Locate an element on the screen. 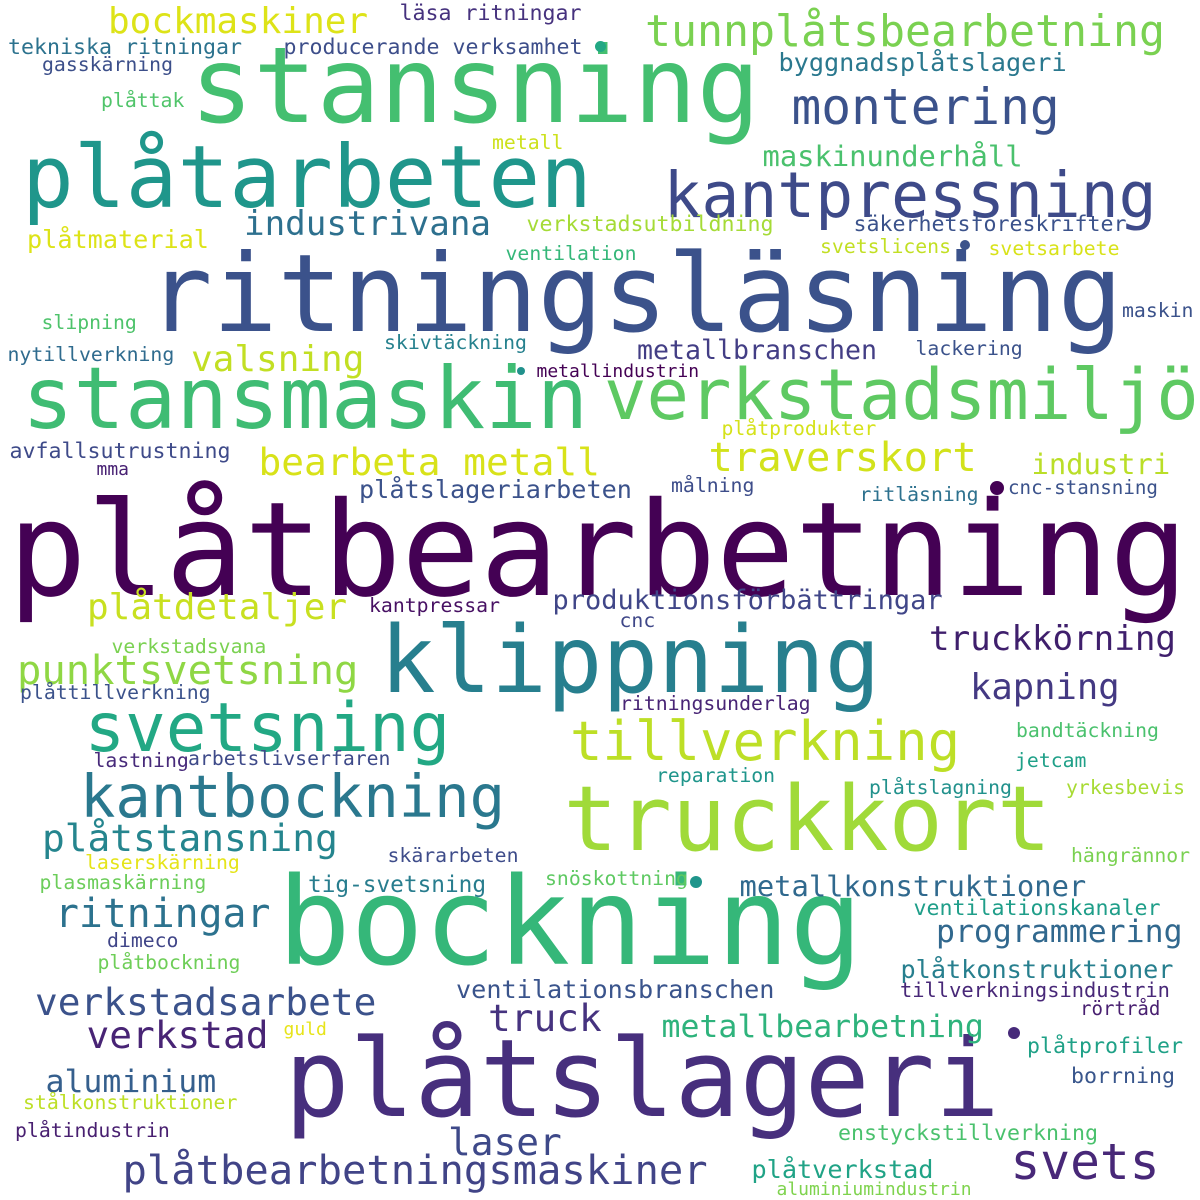 The image size is (1200, 1200). word: plåtstansning is located at coordinates (190, 838).